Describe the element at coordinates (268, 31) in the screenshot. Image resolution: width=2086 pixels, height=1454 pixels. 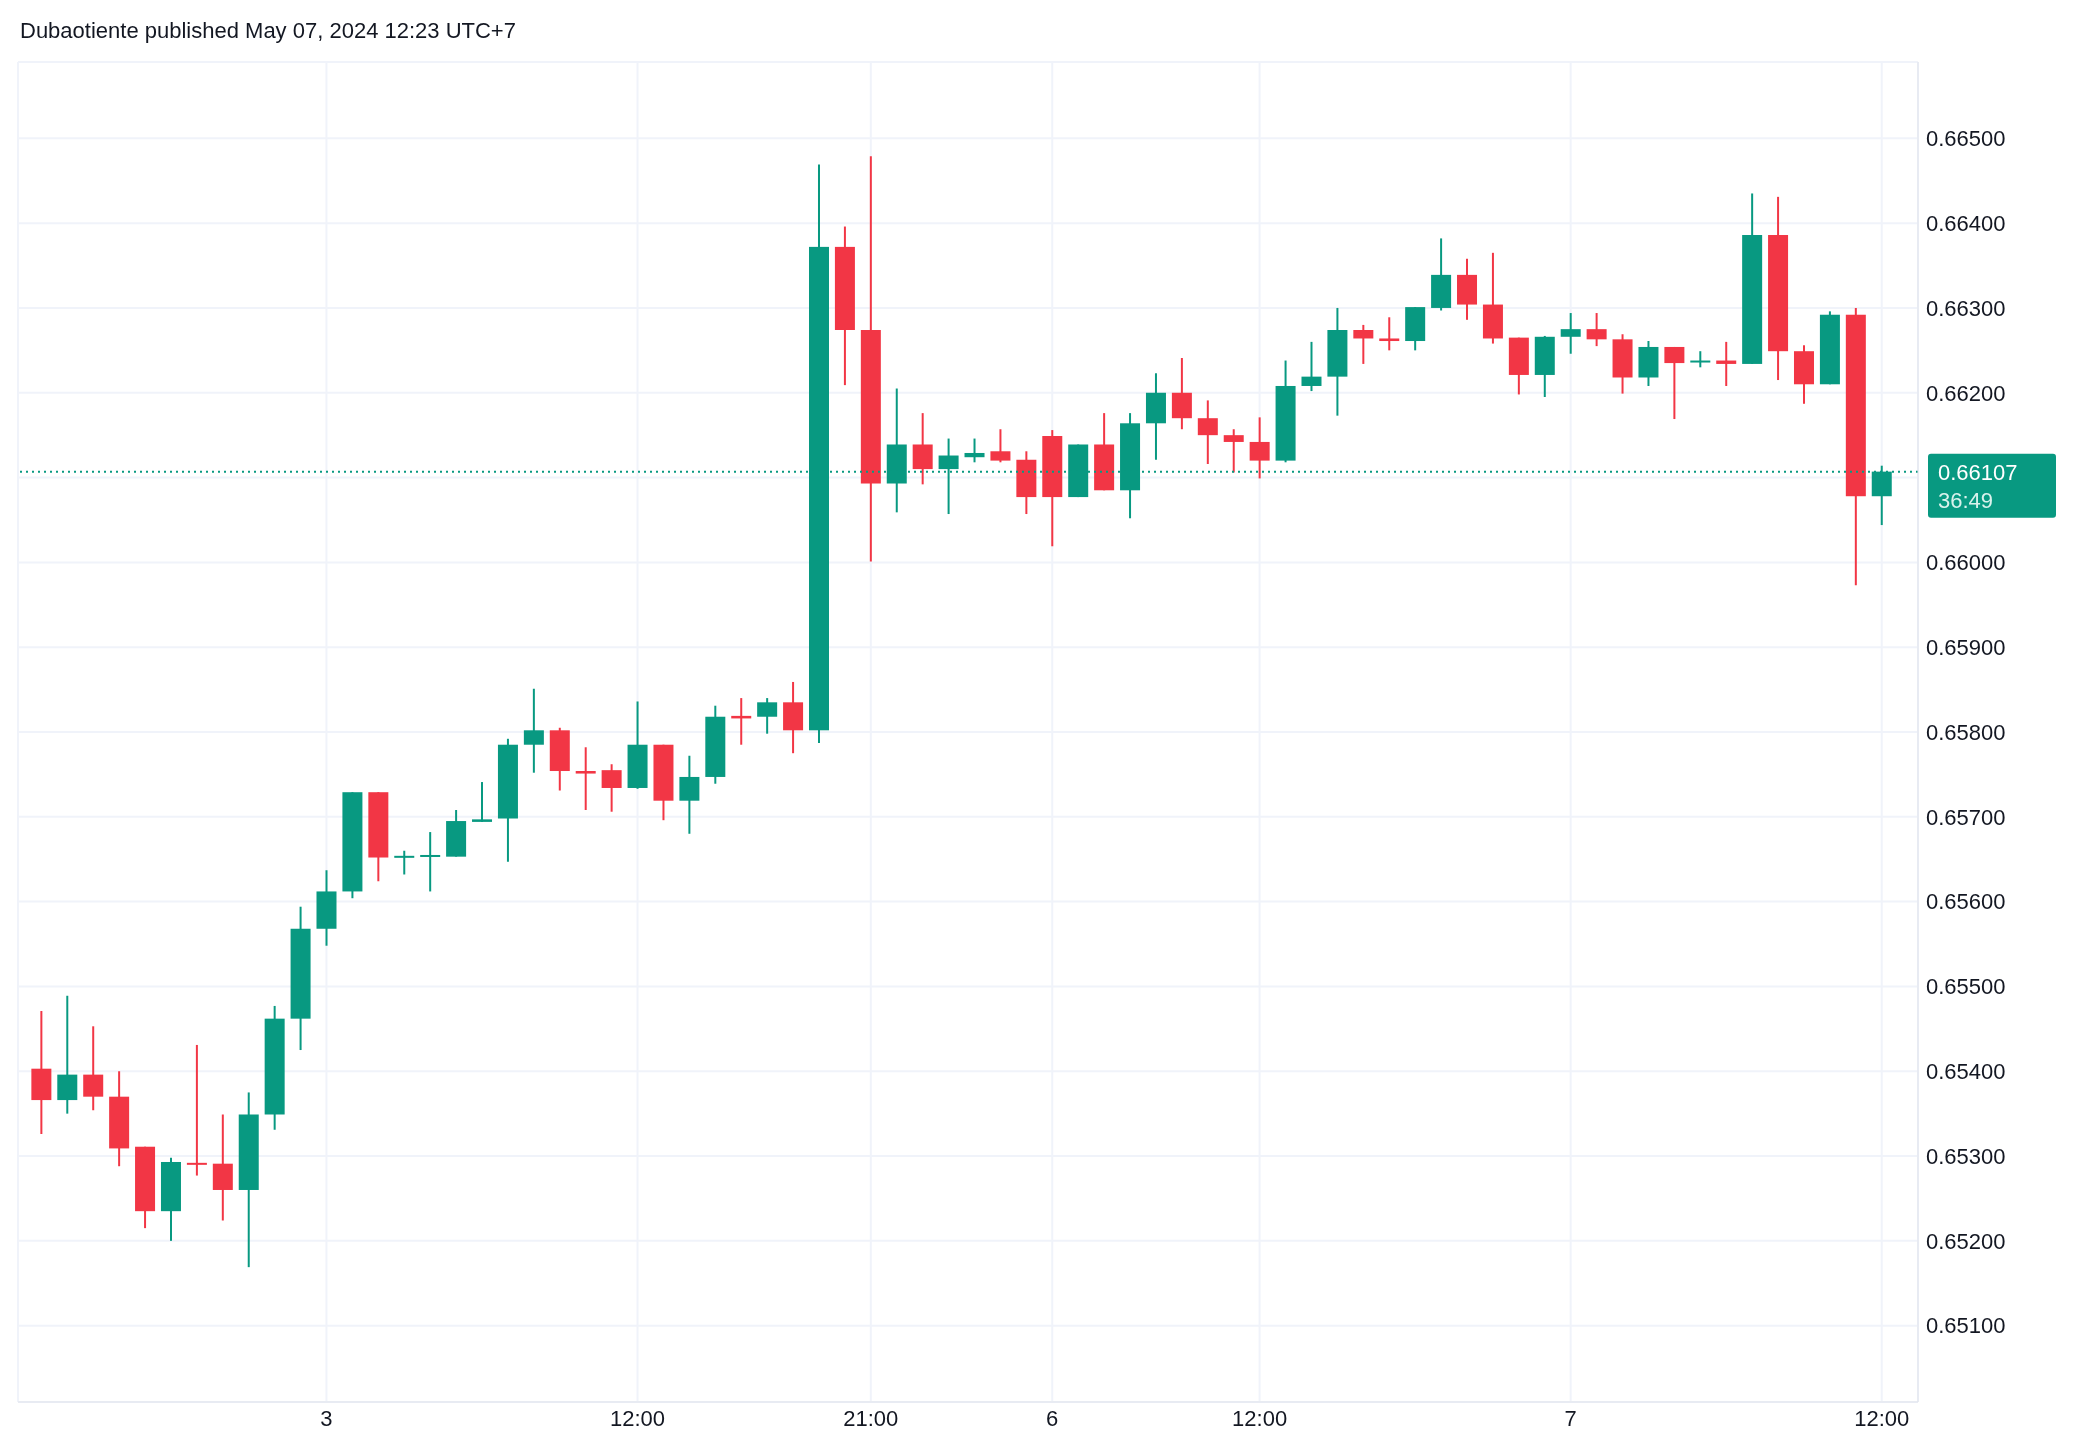
I see `chart-title: Dubaotiente published May 07, 2024 12:23 UTC+7` at that location.